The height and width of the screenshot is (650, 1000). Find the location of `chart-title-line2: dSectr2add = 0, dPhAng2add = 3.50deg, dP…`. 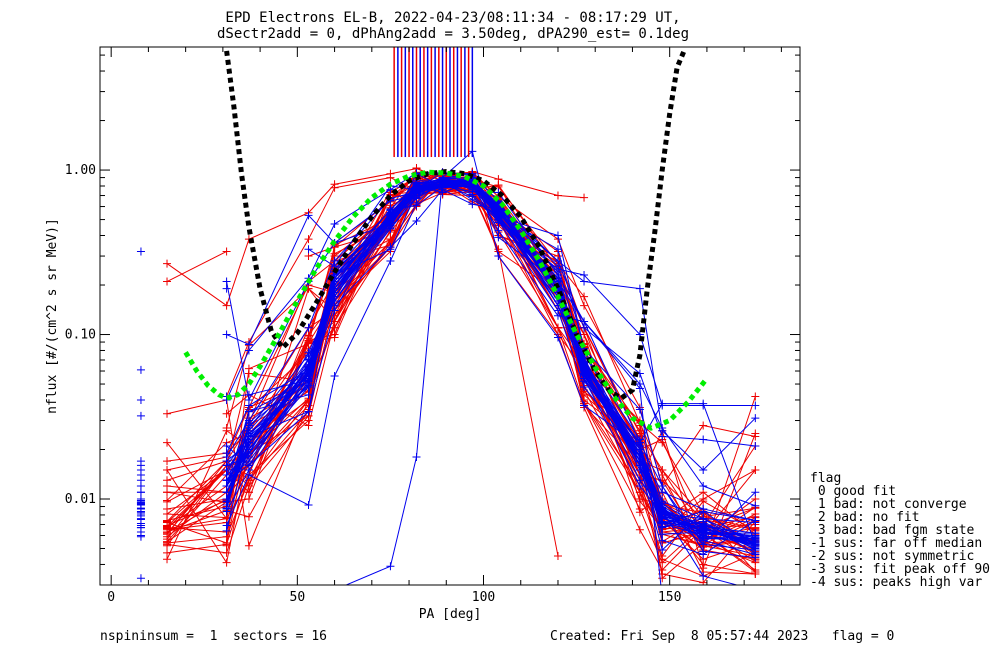

chart-title-line2: dSectr2add = 0, dPhAng2add = 3.50deg, dP… is located at coordinates (453, 34).